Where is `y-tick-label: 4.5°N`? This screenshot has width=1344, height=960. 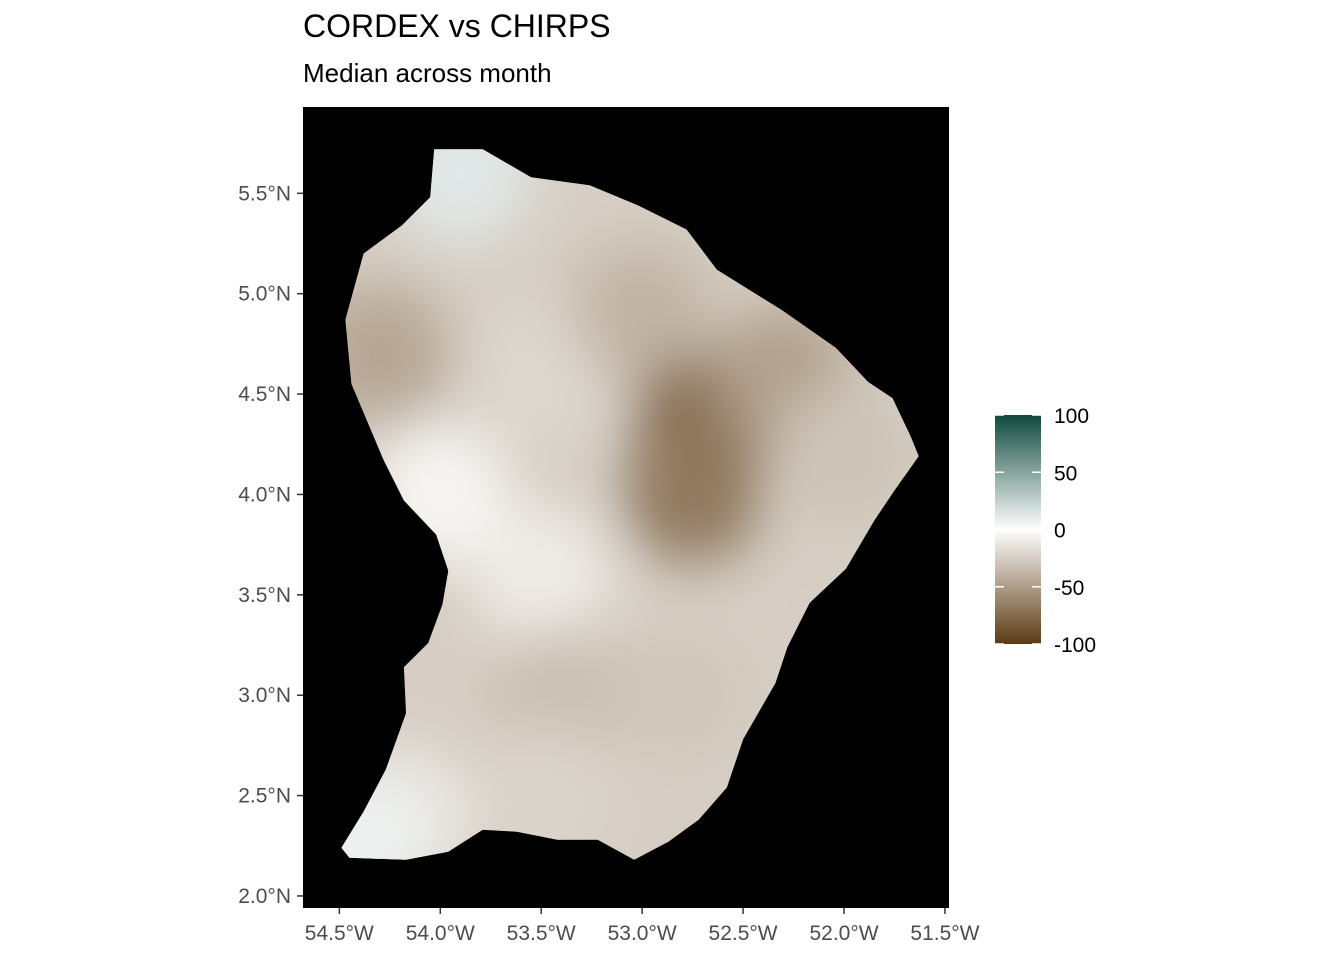
y-tick-label: 4.5°N is located at coordinates (264, 394).